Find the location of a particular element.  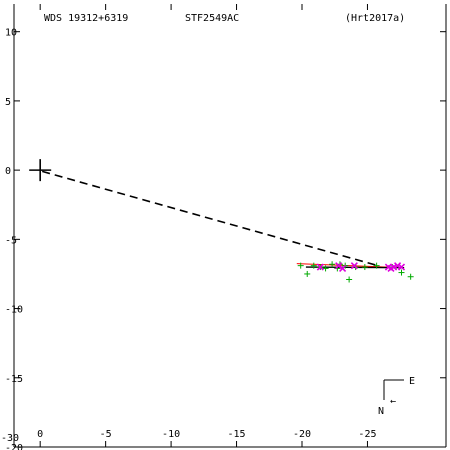

compass-arrow-icon: ← is located at coordinates (393, 401).